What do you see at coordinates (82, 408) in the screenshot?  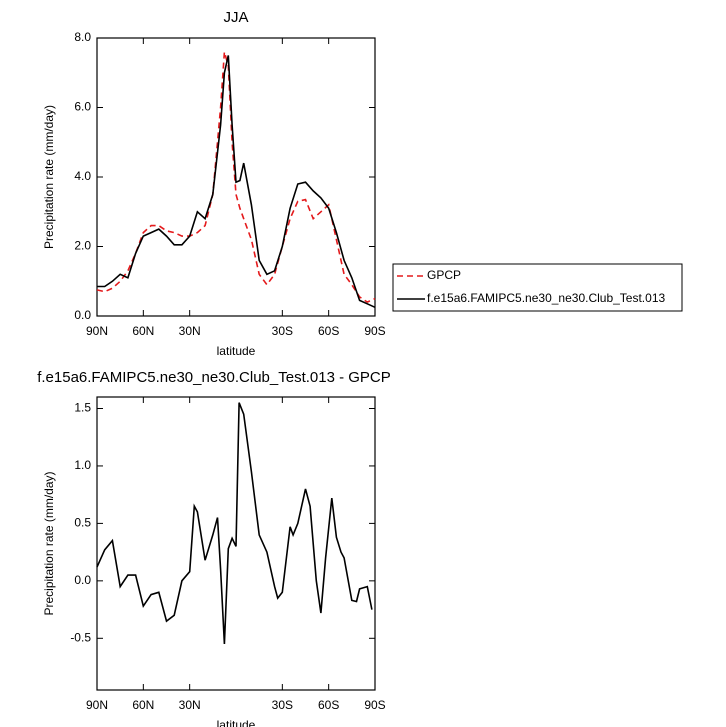 I see `y-tick-label: 1.5` at bounding box center [82, 408].